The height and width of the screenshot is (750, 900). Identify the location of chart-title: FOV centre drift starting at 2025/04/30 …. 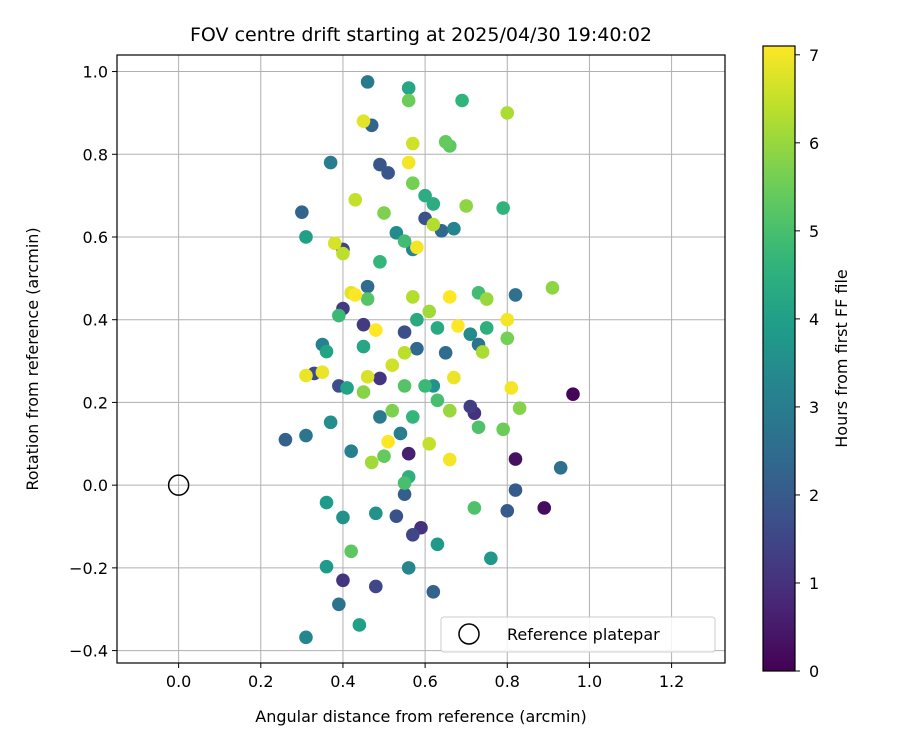
(421, 35).